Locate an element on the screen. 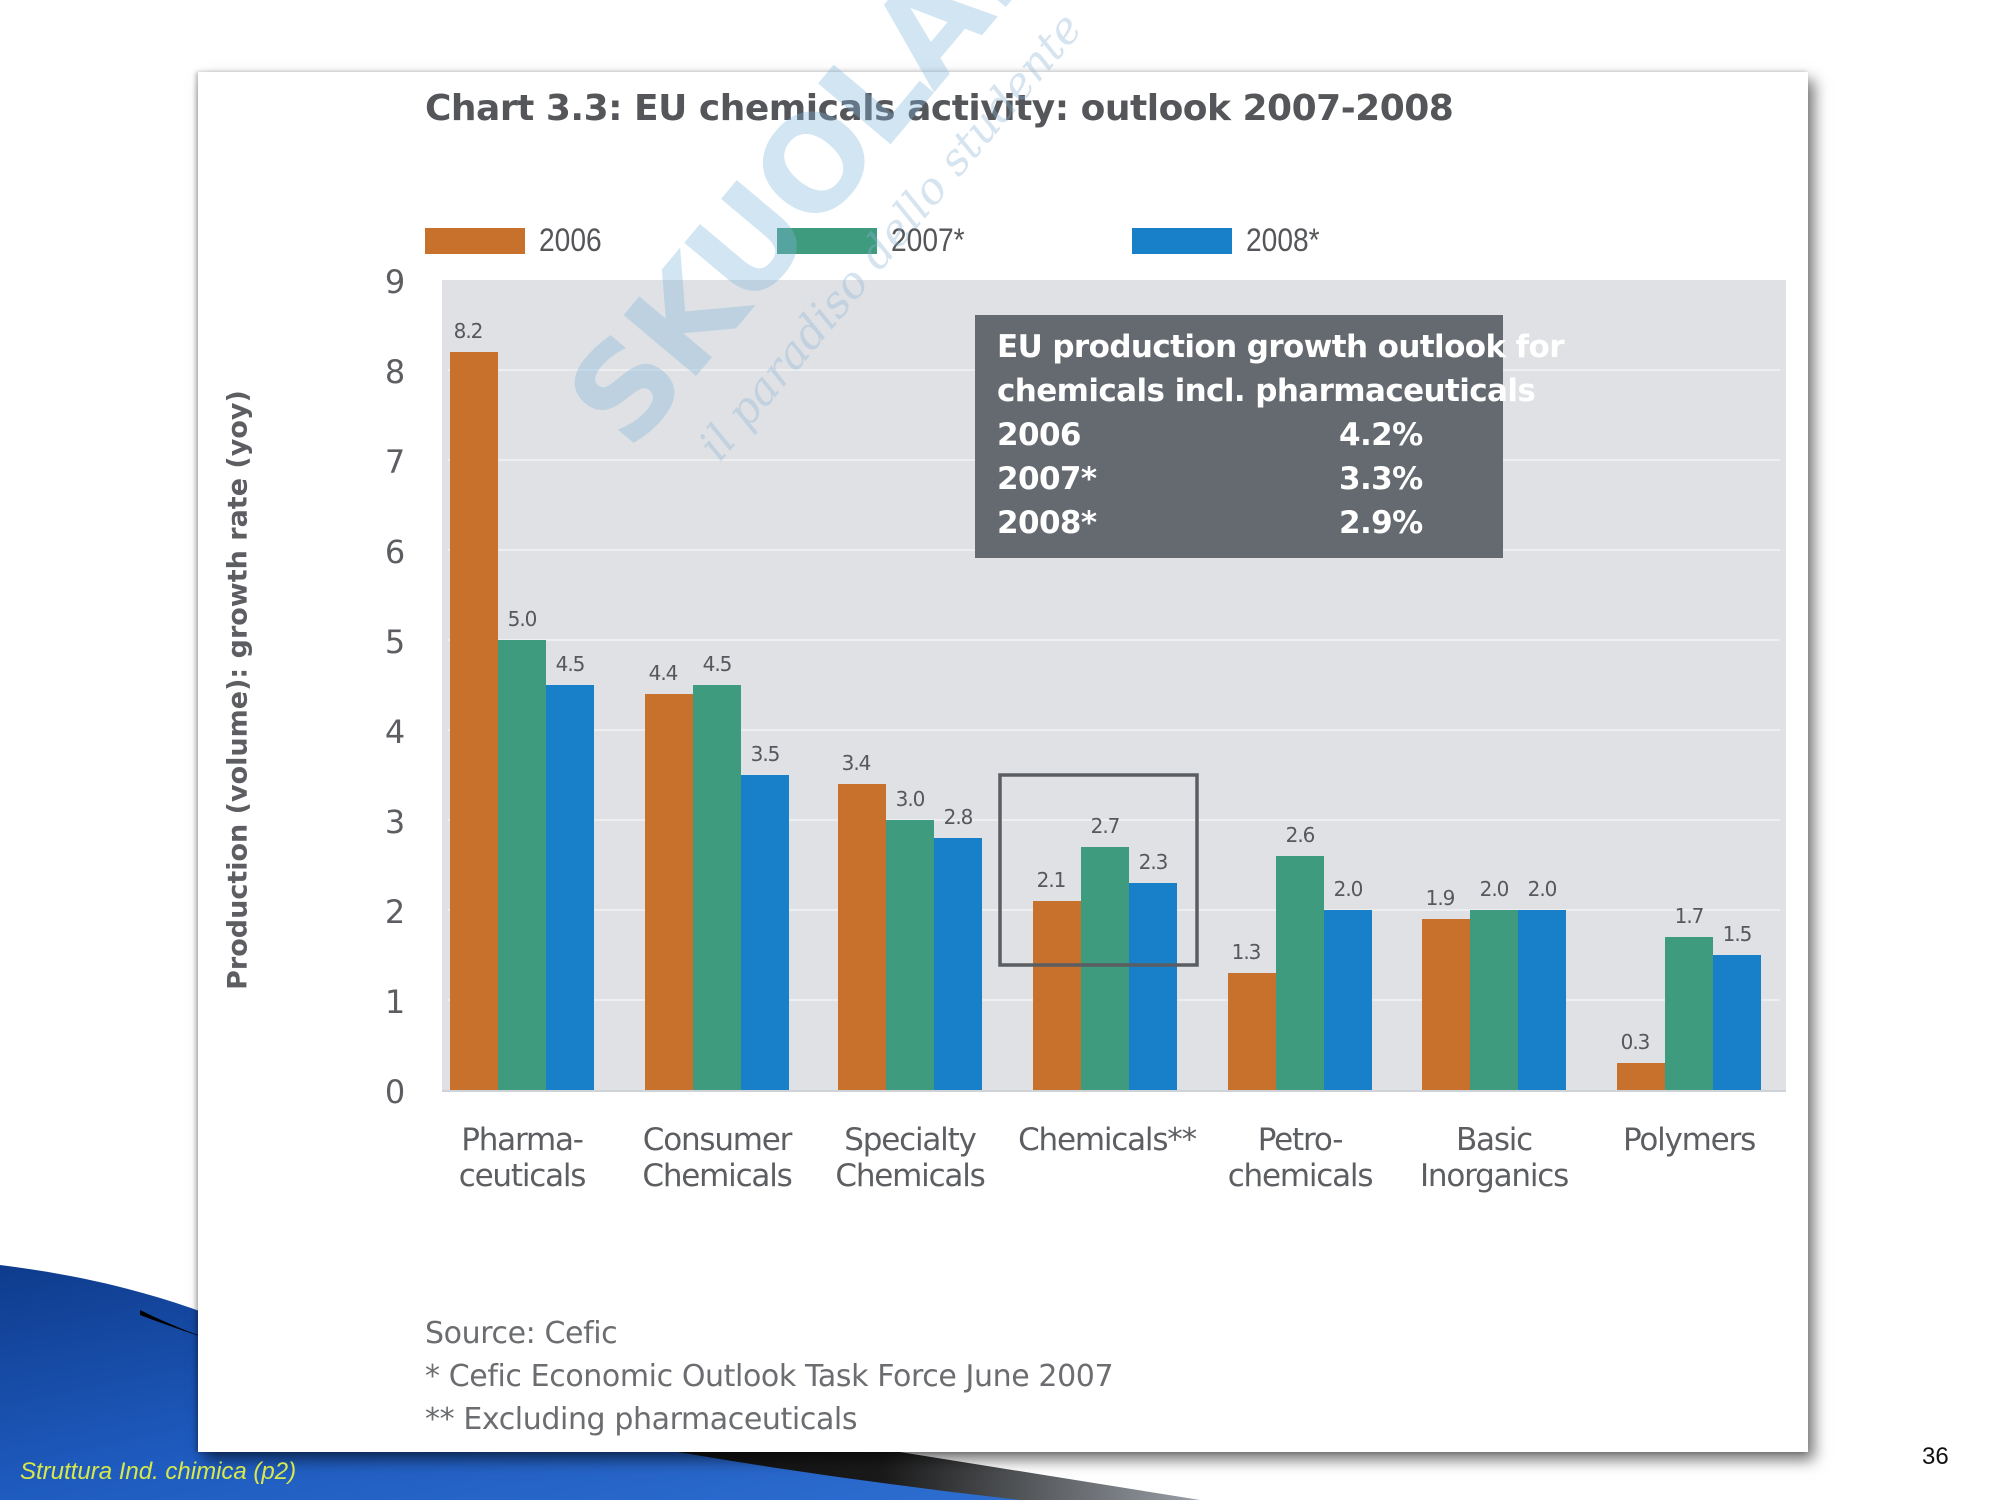 The height and width of the screenshot is (1500, 2000). legend-label: 2008* is located at coordinates (1283, 240).